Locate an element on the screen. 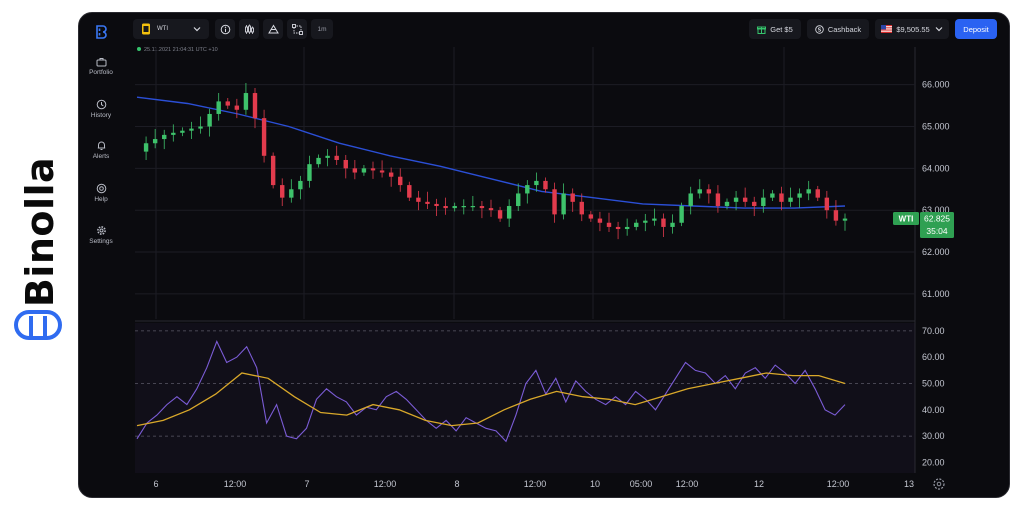  drawing-tools-button is located at coordinates (297, 29).